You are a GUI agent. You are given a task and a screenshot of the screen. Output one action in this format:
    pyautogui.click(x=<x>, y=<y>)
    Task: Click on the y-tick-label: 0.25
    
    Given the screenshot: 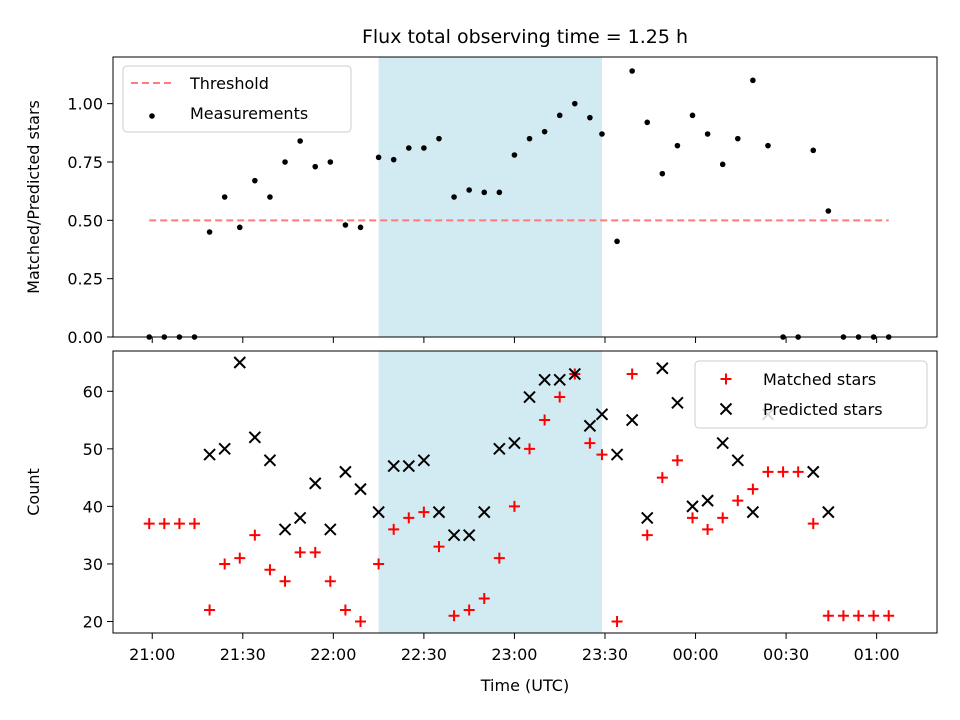 What is the action you would take?
    pyautogui.click(x=85, y=279)
    